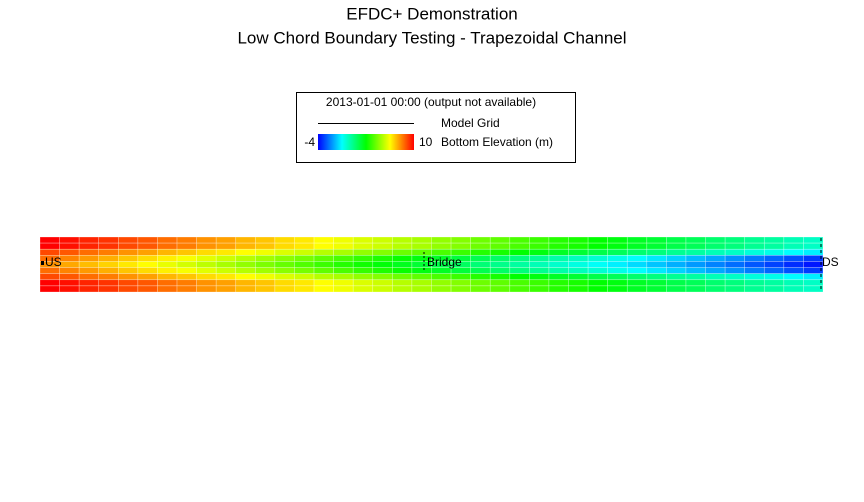 Image resolution: width=864 pixels, height=502 pixels. Describe the element at coordinates (366, 142) in the screenshot. I see `colorbar` at that location.